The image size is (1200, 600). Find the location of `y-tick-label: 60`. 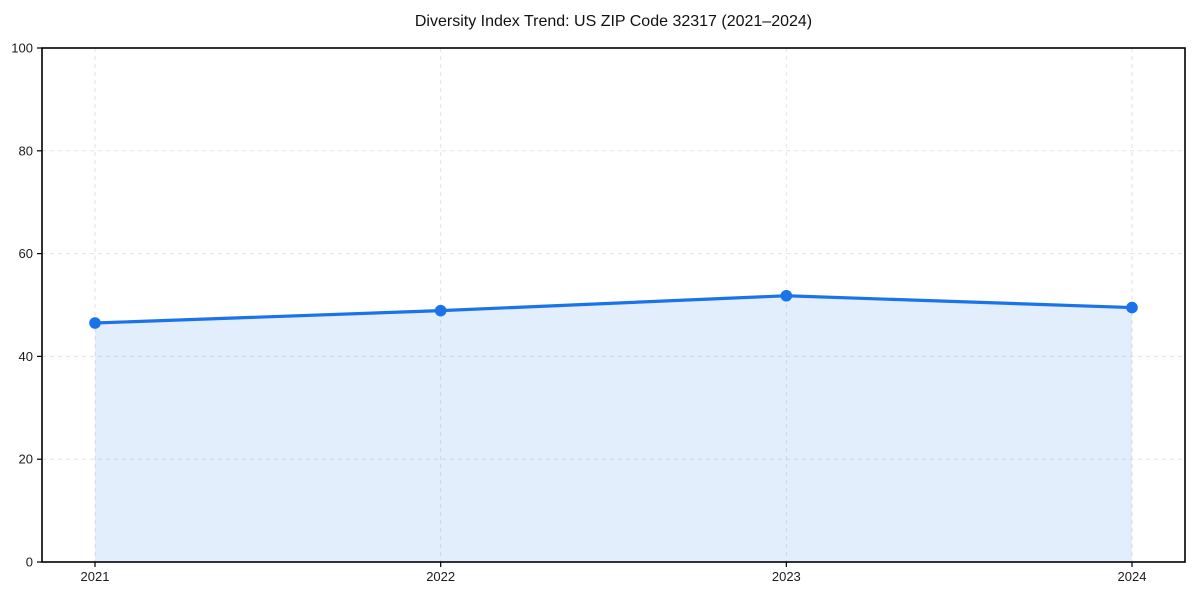

y-tick-label: 60 is located at coordinates (26, 253).